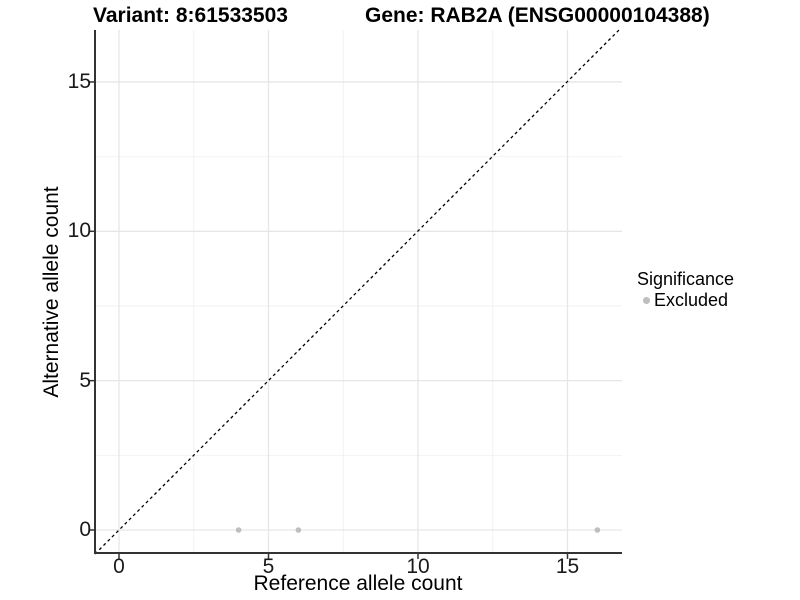  Describe the element at coordinates (691, 300) in the screenshot. I see `legend-item-label: Excluded` at that location.